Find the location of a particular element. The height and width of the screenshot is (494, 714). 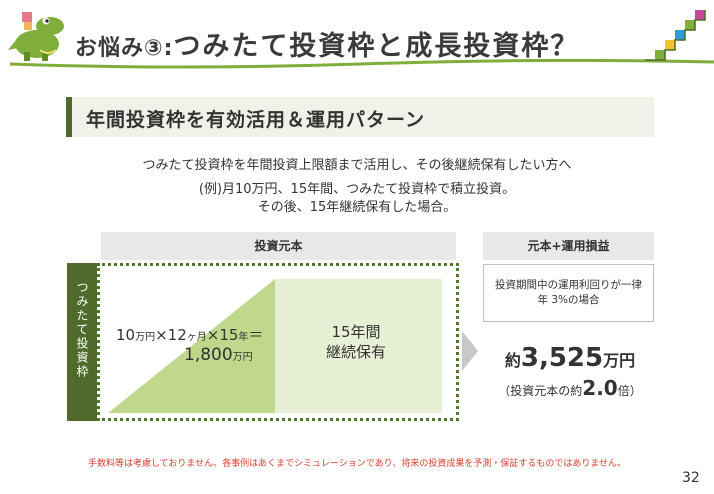

tsumitate-label-box: つみたて投資枠 is located at coordinates (82, 342).